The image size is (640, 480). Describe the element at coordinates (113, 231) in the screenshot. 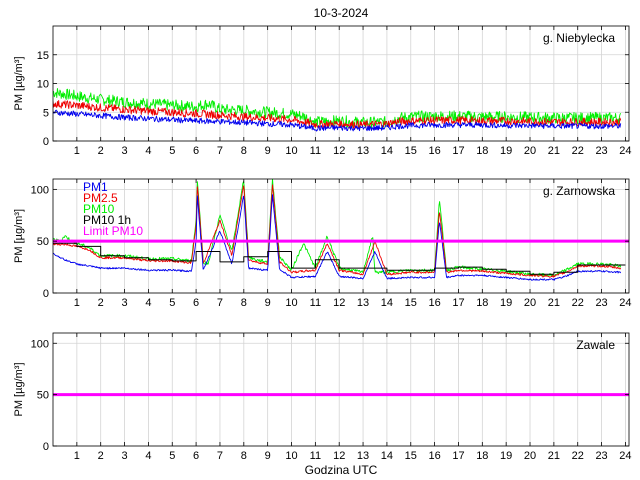

I see `legend-entry: Limit PM10` at that location.